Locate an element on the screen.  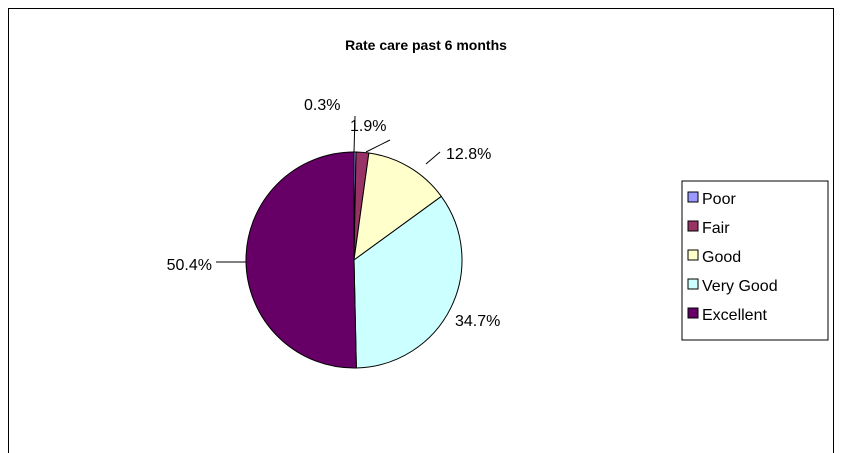
legend-label: Excellent is located at coordinates (734, 315).